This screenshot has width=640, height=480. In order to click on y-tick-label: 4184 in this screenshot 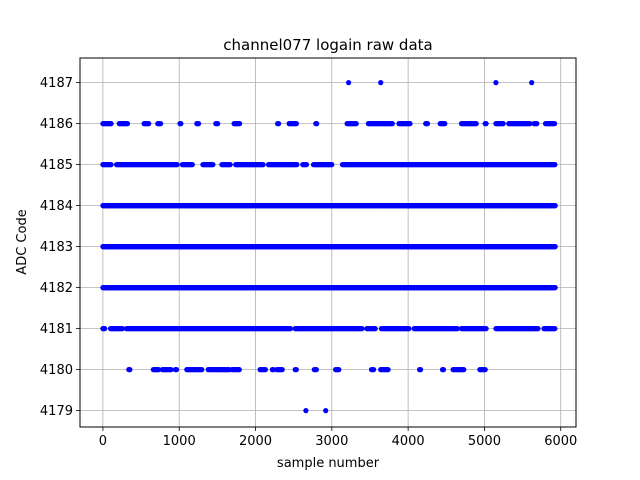, I will do `click(56, 206)`.